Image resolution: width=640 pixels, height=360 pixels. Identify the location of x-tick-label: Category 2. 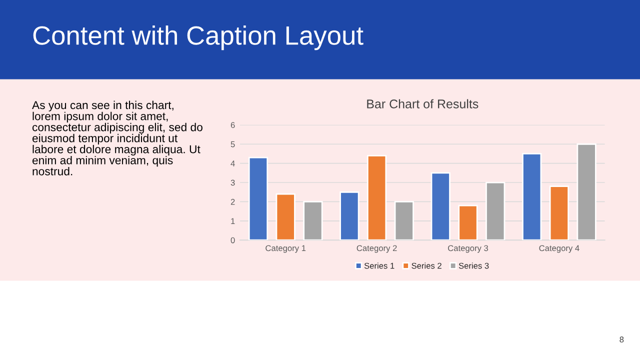
(376, 249).